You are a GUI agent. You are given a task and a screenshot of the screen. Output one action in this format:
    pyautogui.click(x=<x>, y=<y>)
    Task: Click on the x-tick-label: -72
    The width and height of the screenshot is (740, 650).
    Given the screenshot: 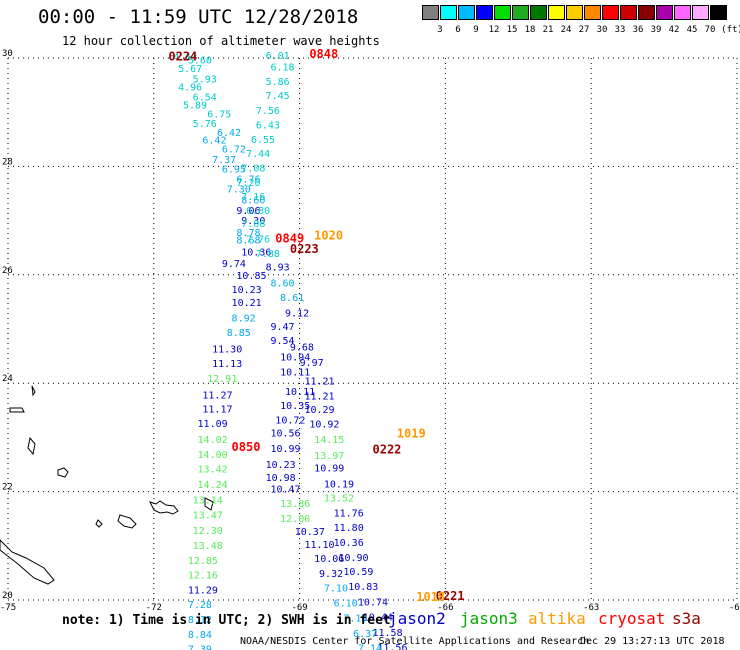 What is the action you would take?
    pyautogui.click(x=154, y=608)
    